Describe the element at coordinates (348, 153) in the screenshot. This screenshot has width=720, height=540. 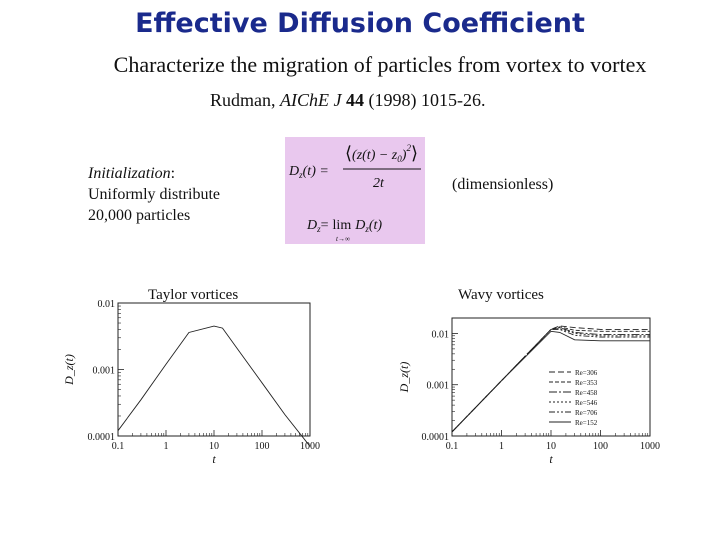
I see `formula-angle-open: ⟨` at that location.